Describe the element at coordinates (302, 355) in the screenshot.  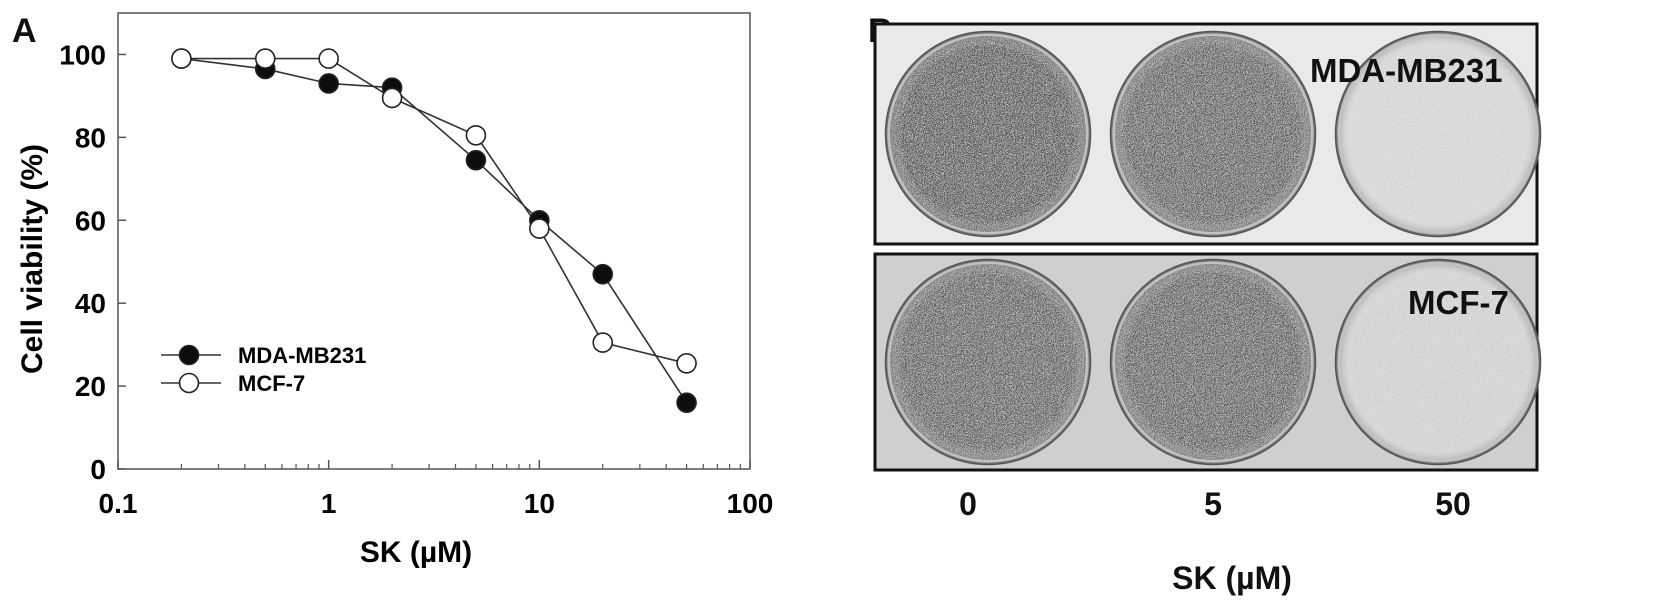
I see `legend-label: MDA-MB231` at that location.